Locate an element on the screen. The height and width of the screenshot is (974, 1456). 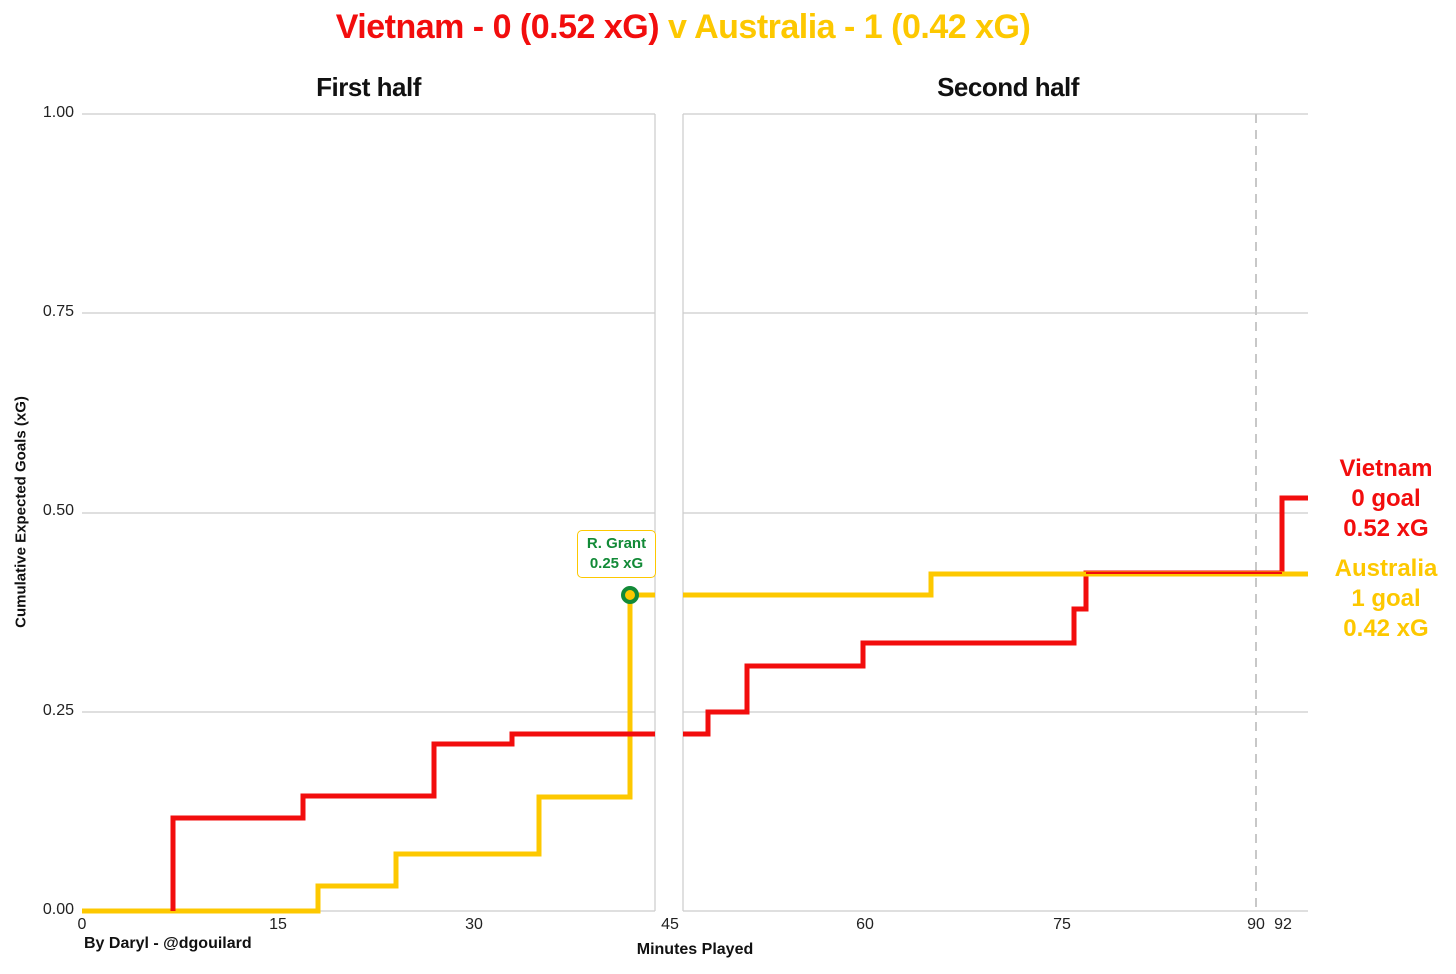
x-tick: 15 is located at coordinates (278, 924).